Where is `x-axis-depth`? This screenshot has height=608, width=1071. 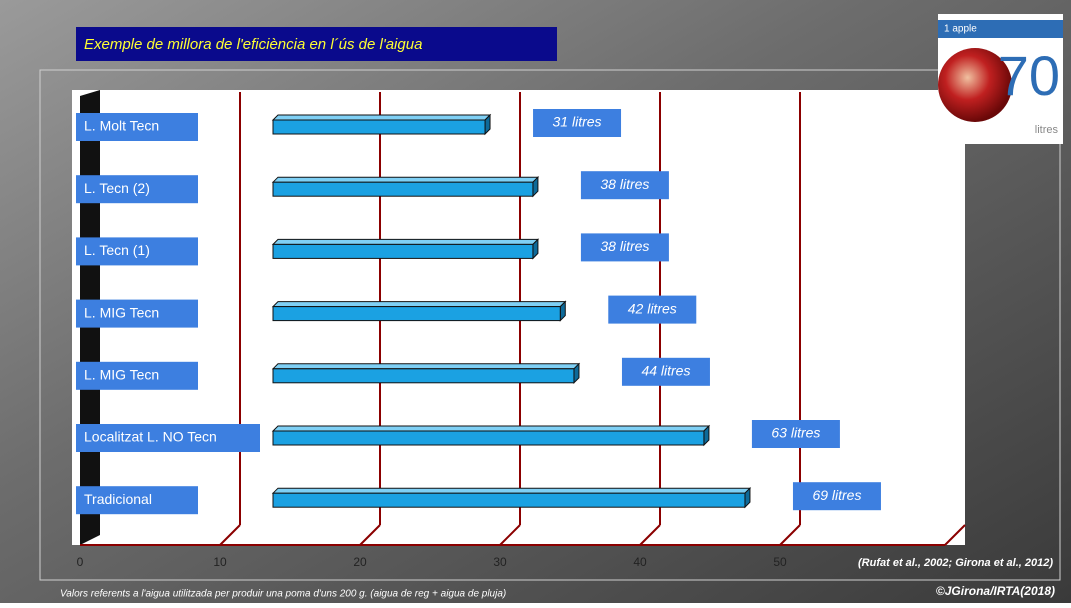
x-axis-depth is located at coordinates (955, 535).